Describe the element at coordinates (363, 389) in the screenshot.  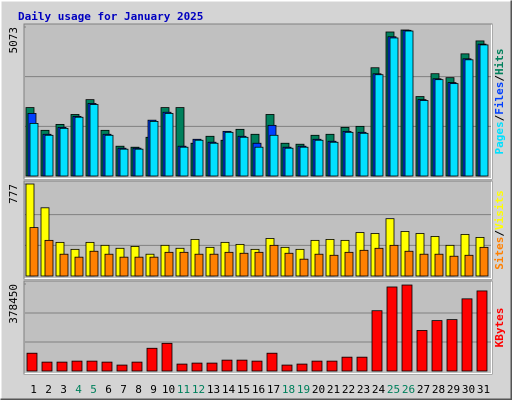
I see `x-tick-label: 23` at that location.